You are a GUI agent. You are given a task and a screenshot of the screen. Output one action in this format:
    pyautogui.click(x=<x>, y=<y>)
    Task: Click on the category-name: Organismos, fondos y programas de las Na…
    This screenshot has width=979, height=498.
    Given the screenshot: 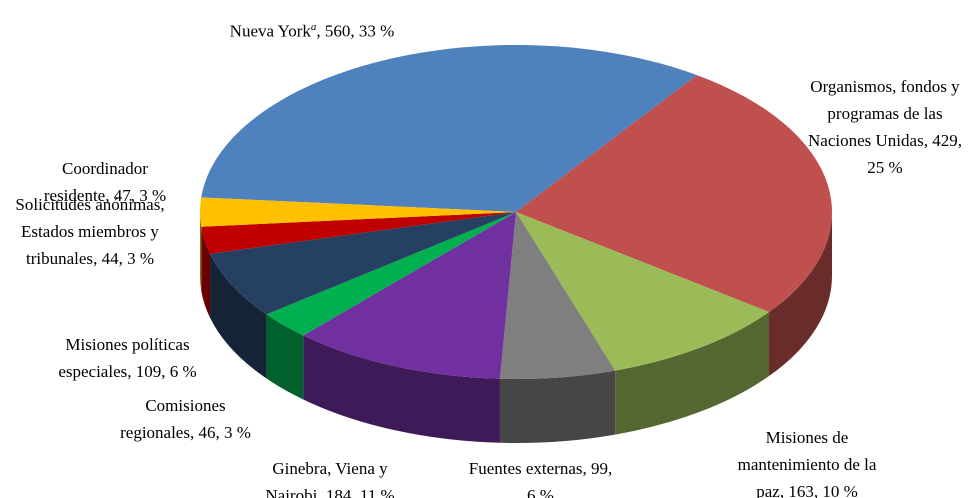 What is the action you would take?
    pyautogui.click(x=884, y=113)
    